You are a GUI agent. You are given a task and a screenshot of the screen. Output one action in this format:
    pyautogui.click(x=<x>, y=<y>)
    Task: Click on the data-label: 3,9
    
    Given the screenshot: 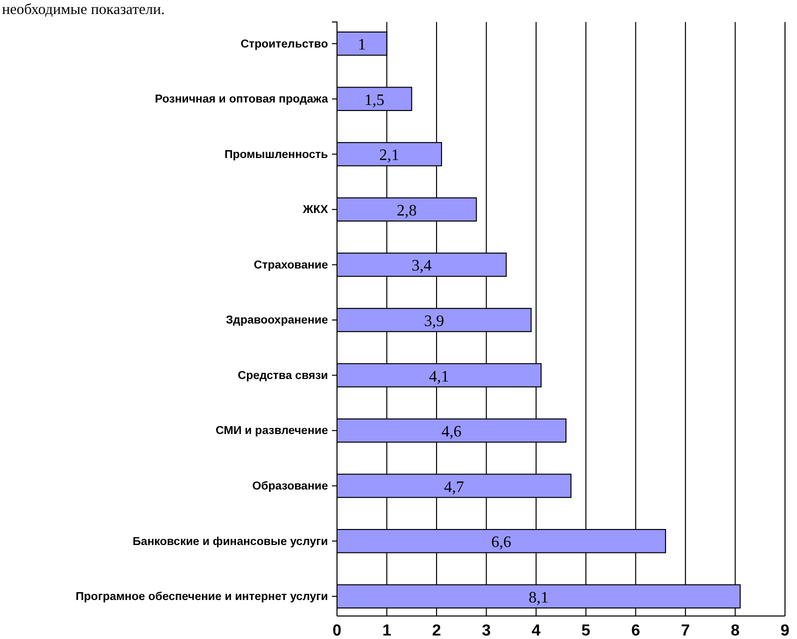 What is the action you would take?
    pyautogui.click(x=434, y=321)
    